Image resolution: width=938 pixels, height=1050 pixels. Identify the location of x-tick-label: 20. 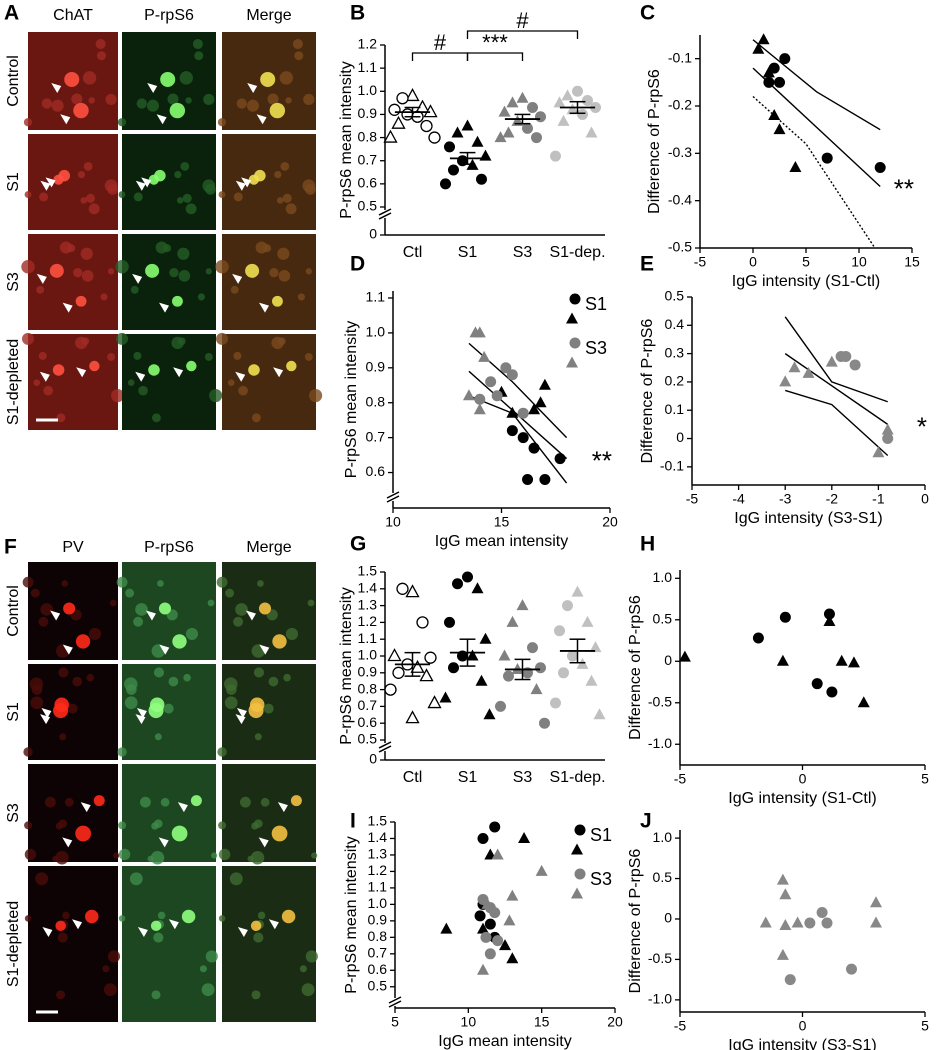
(615, 1022).